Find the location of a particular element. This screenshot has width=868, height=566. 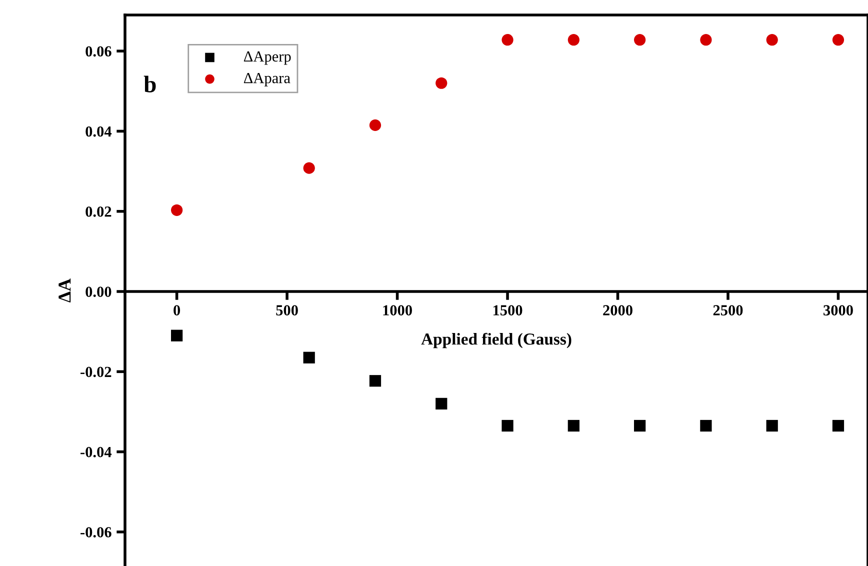

y-tick-label: -0.02 is located at coordinates (96, 372).